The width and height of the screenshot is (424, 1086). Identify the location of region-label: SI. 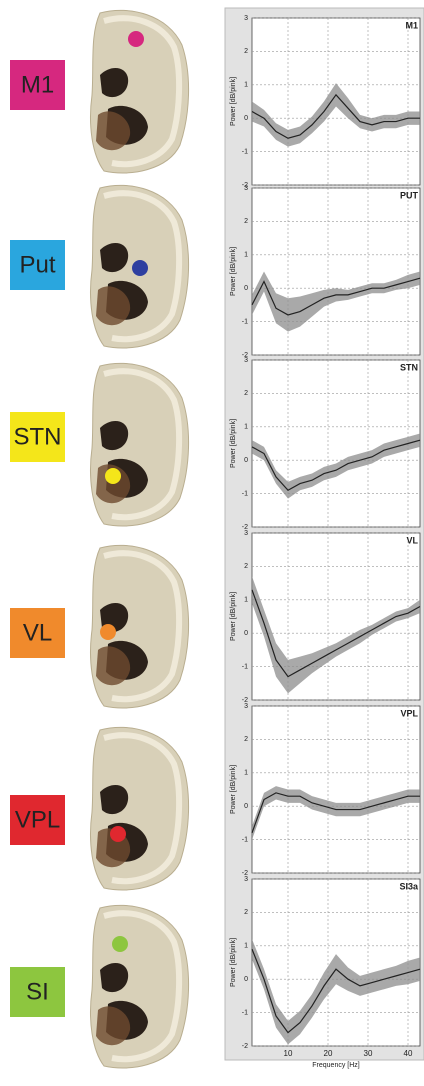
(37, 991).